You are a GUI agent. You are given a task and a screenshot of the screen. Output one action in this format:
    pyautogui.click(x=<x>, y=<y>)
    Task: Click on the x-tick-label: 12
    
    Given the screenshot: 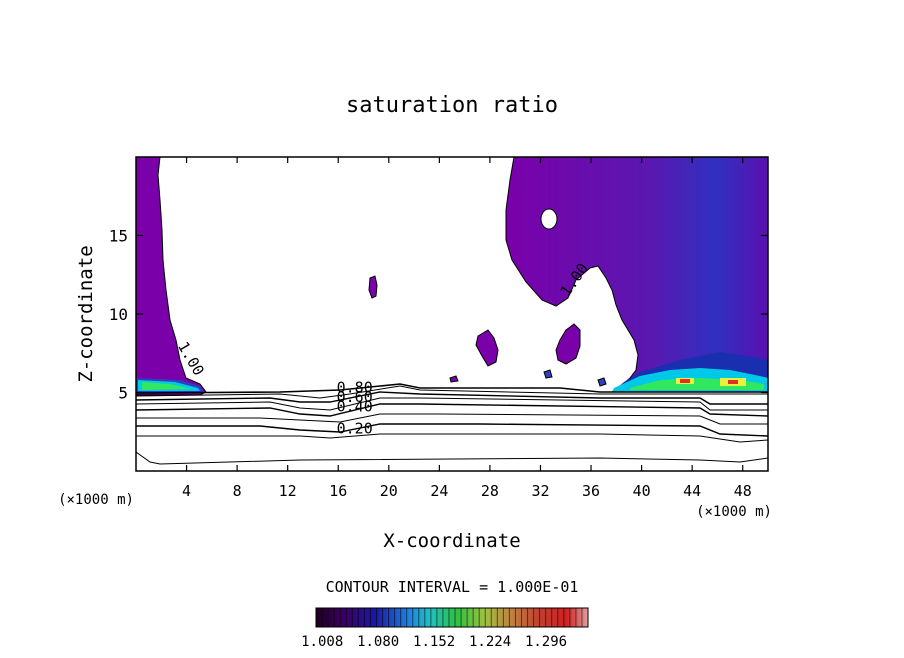 What is the action you would take?
    pyautogui.click(x=288, y=491)
    